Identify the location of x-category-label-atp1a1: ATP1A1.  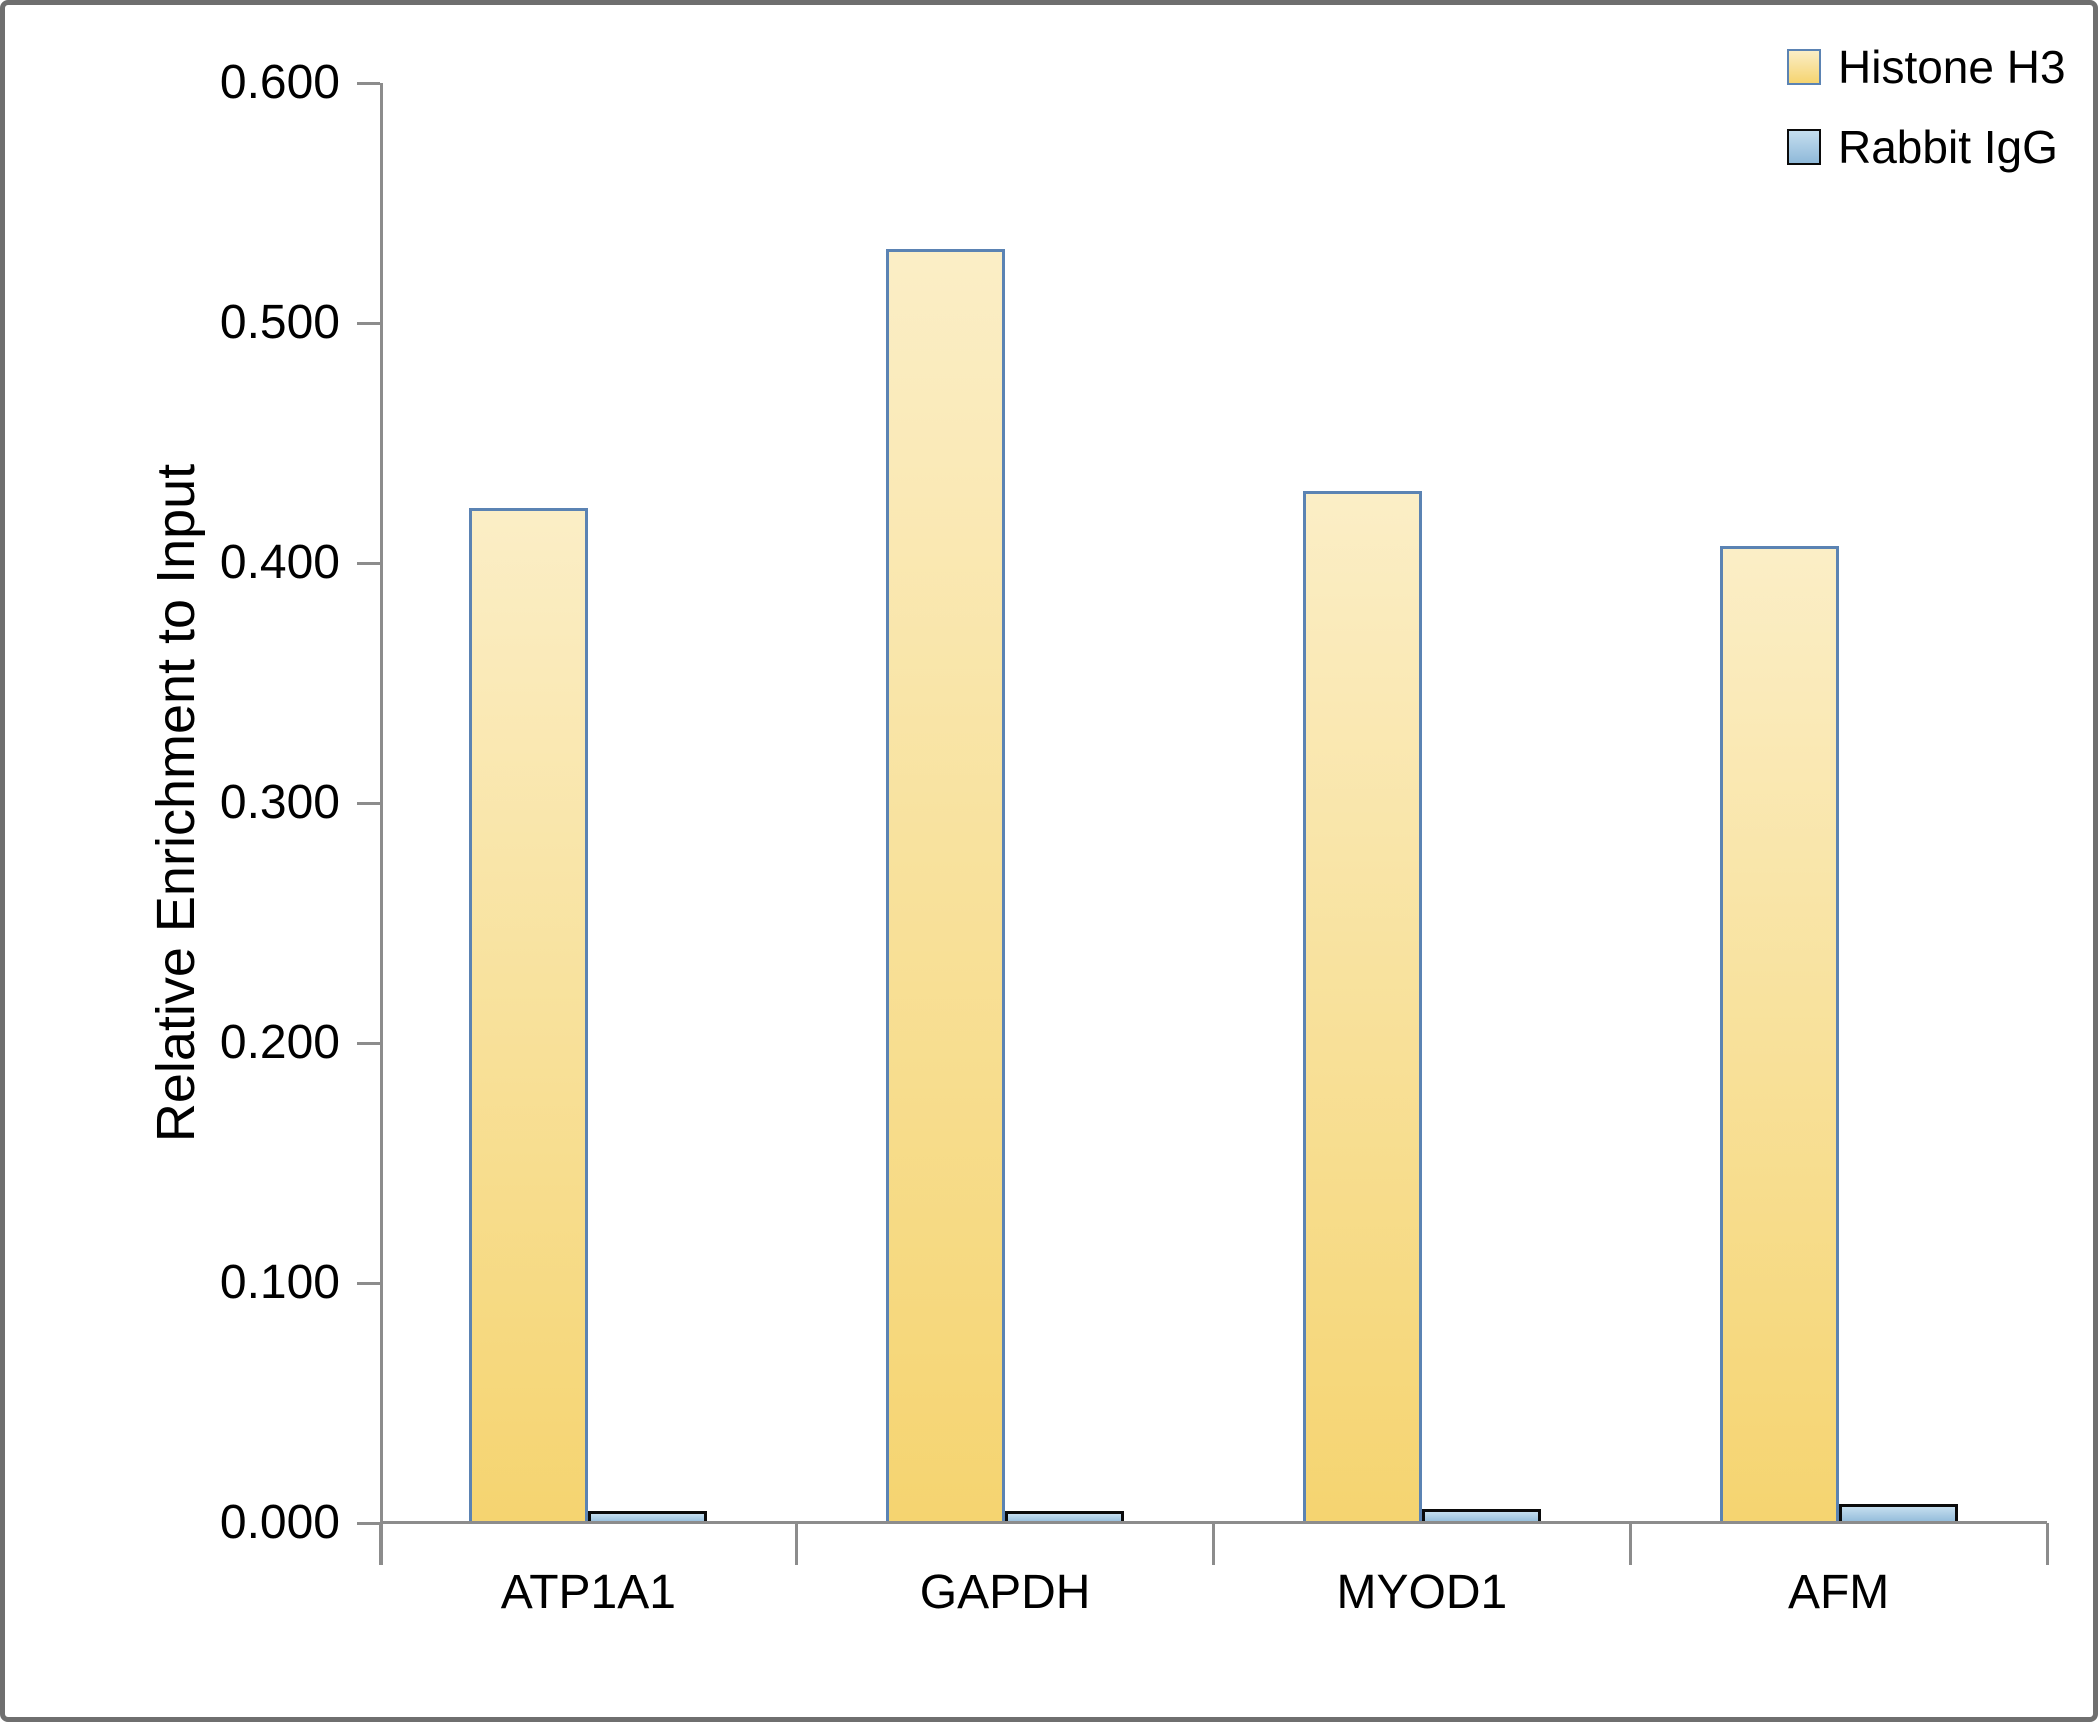
(588, 1592).